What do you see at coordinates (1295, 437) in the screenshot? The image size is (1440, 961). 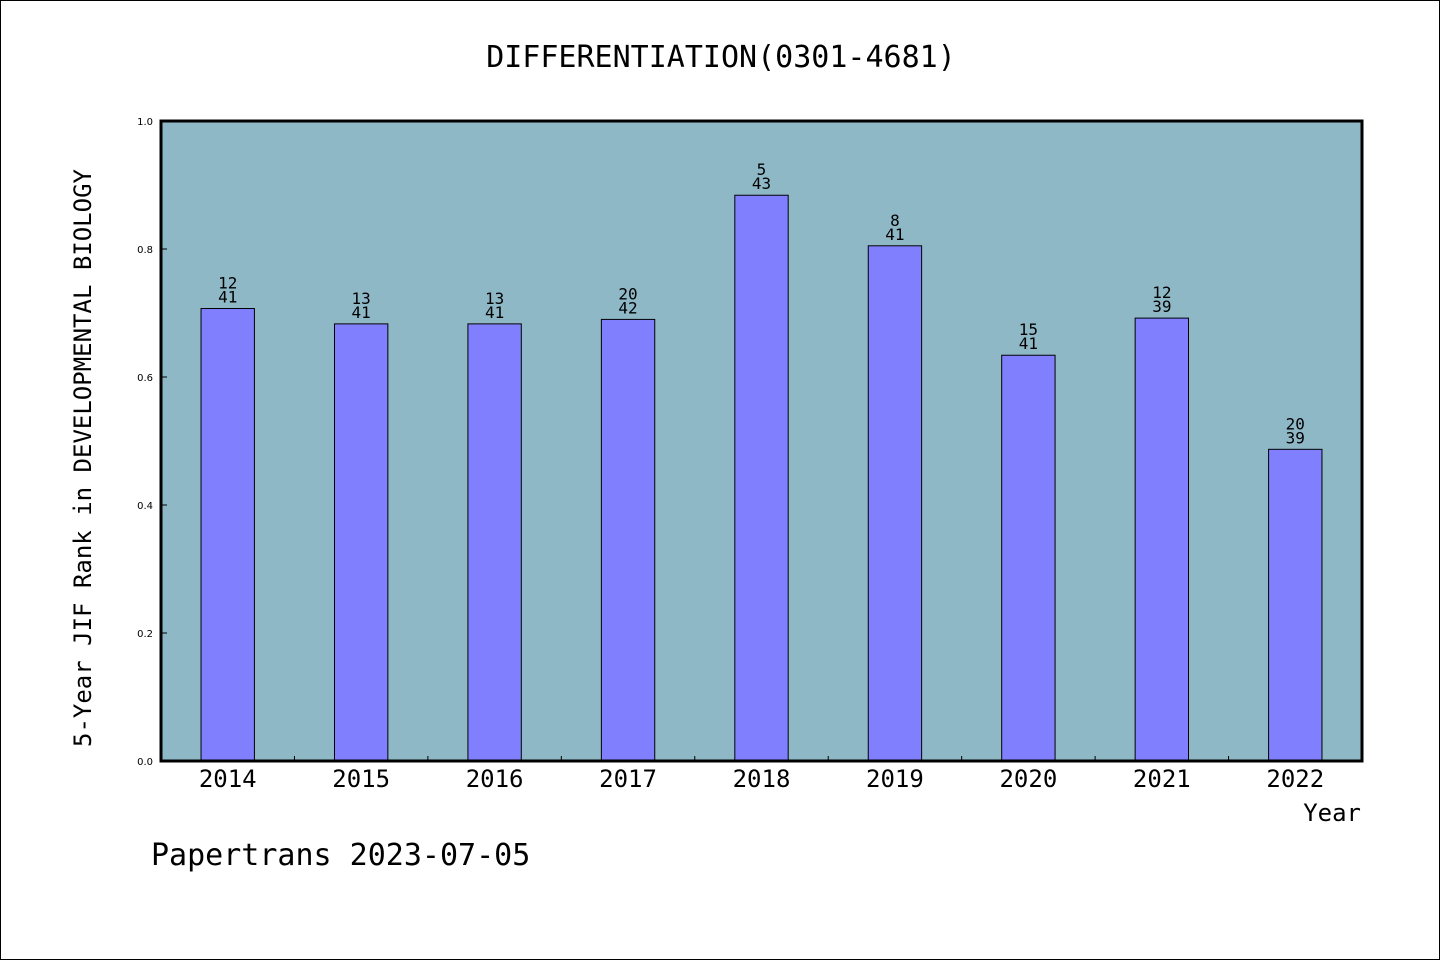 I see `bar-label-total-2022: 39` at bounding box center [1295, 437].